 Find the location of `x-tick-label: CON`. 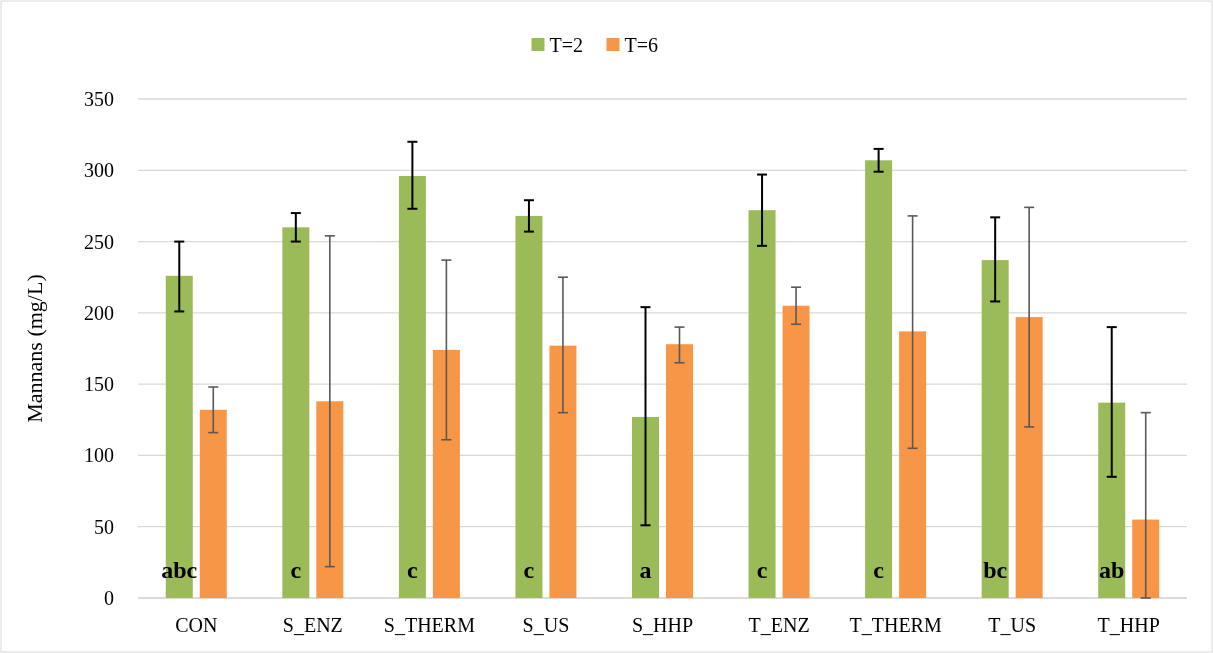

x-tick-label: CON is located at coordinates (196, 625).